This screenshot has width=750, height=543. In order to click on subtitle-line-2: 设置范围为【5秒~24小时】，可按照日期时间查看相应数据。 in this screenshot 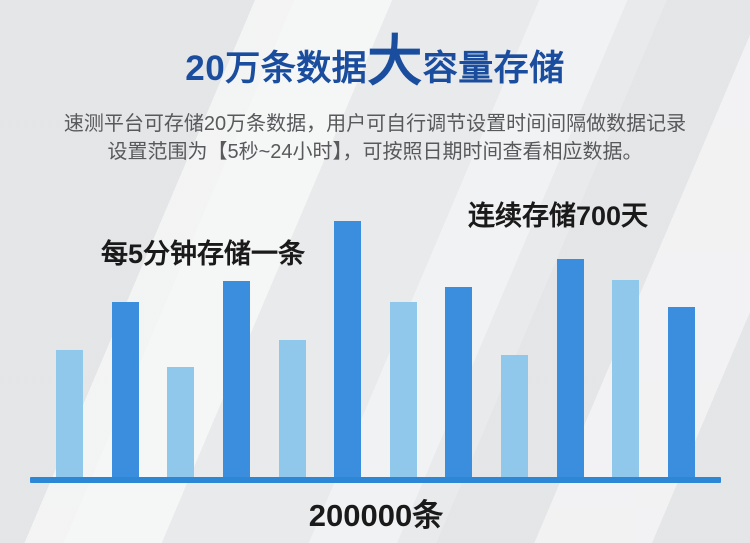, I will do `click(375, 152)`.